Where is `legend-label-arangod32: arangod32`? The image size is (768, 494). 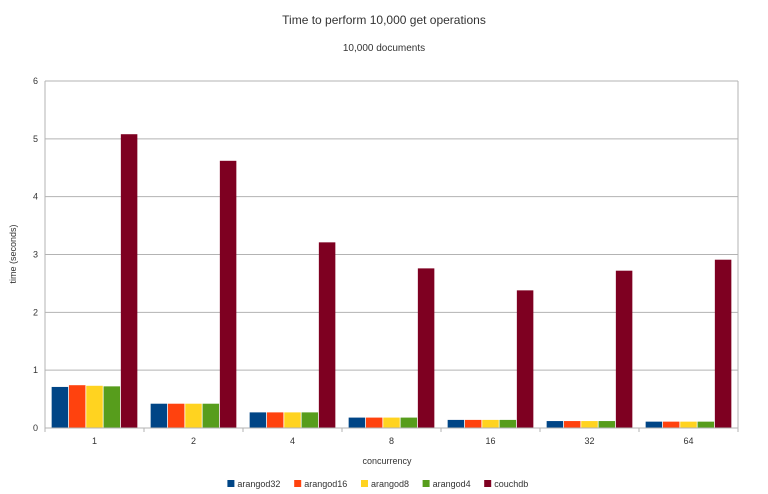 legend-label-arangod32: arangod32 is located at coordinates (258, 484).